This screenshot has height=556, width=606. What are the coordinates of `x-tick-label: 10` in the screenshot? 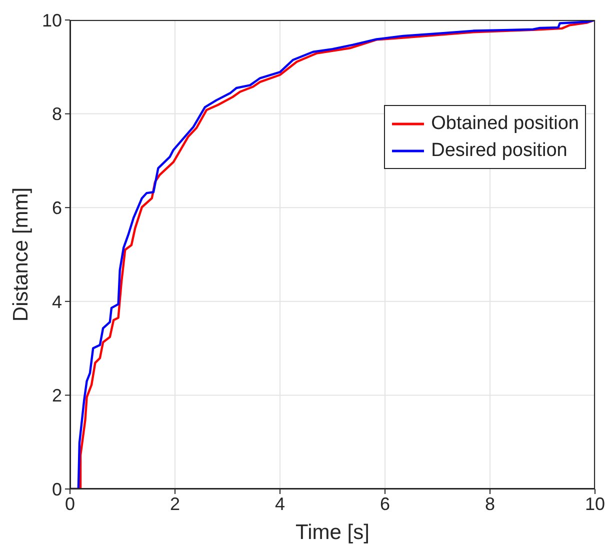 It's located at (595, 504).